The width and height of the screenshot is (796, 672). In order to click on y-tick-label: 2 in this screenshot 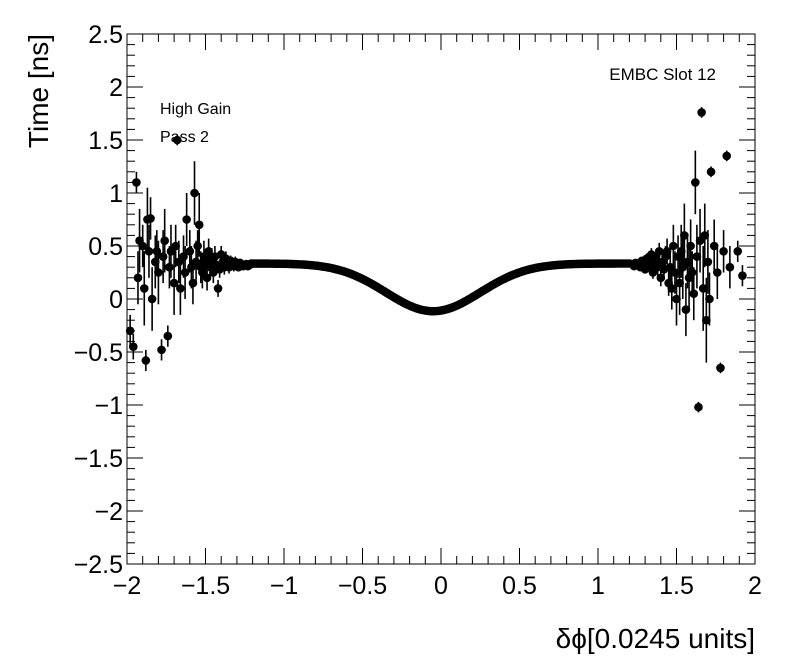, I will do `click(116, 88)`.